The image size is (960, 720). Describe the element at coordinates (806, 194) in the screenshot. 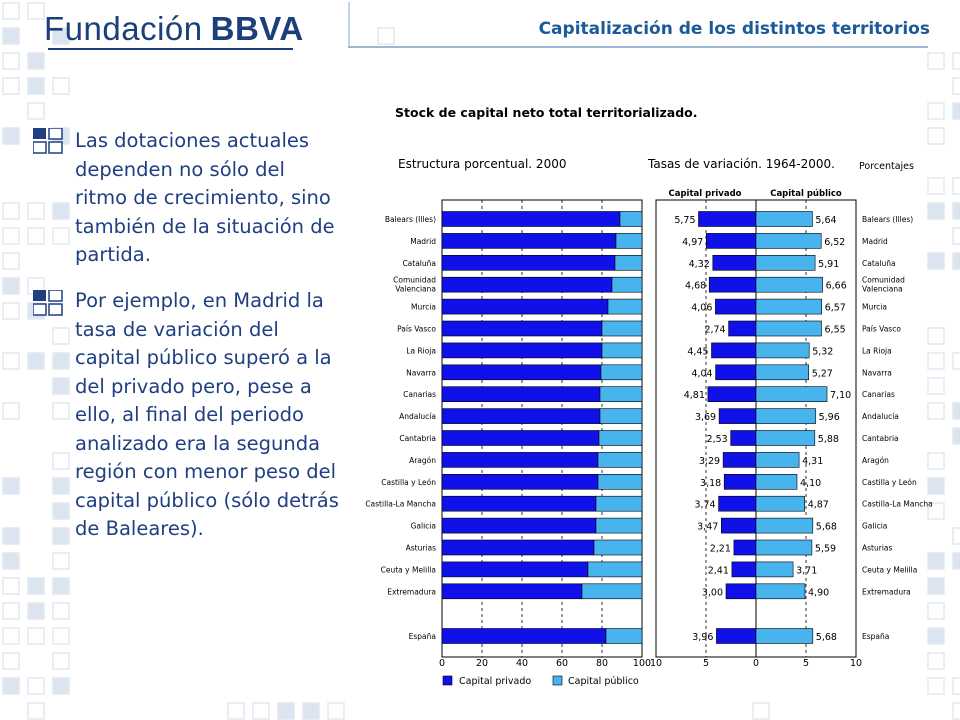

I see `public-column-header: Capital público` at that location.